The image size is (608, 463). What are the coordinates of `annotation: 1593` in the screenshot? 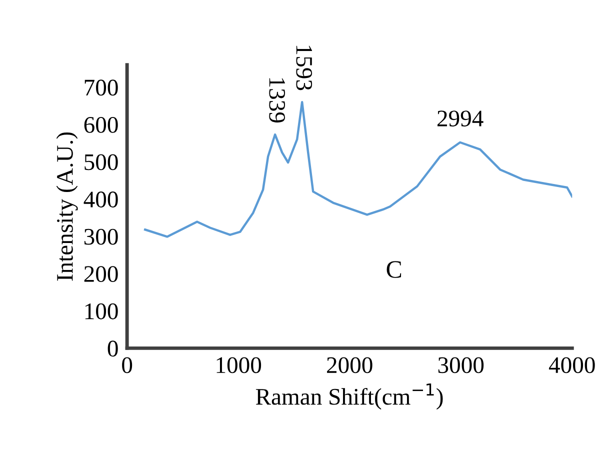 It's located at (304, 68).